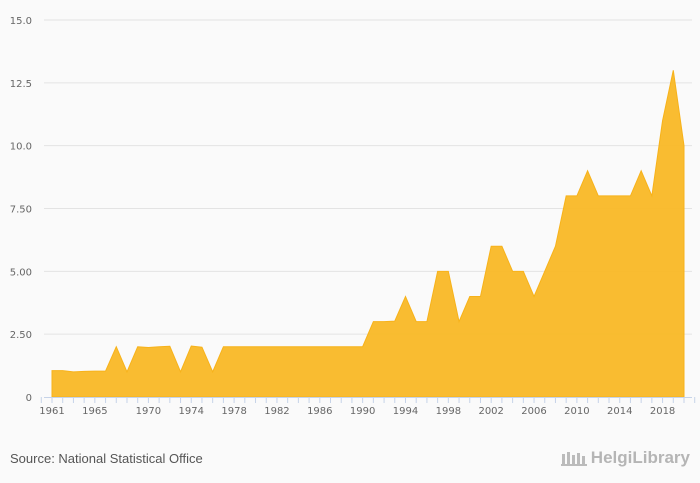 This screenshot has width=700, height=483. What do you see at coordinates (21, 147) in the screenshot?
I see `y-tick-label: 10.0` at bounding box center [21, 147].